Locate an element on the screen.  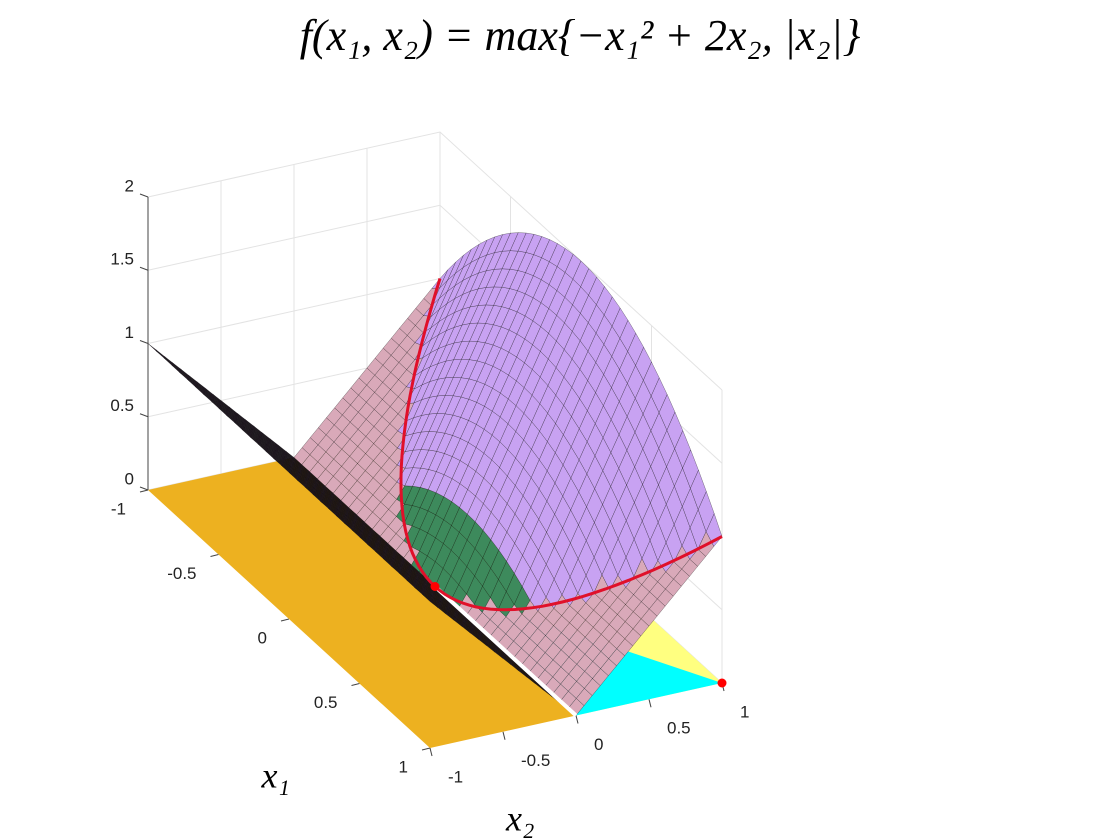
z-tick-label: 0 is located at coordinates (129, 478).